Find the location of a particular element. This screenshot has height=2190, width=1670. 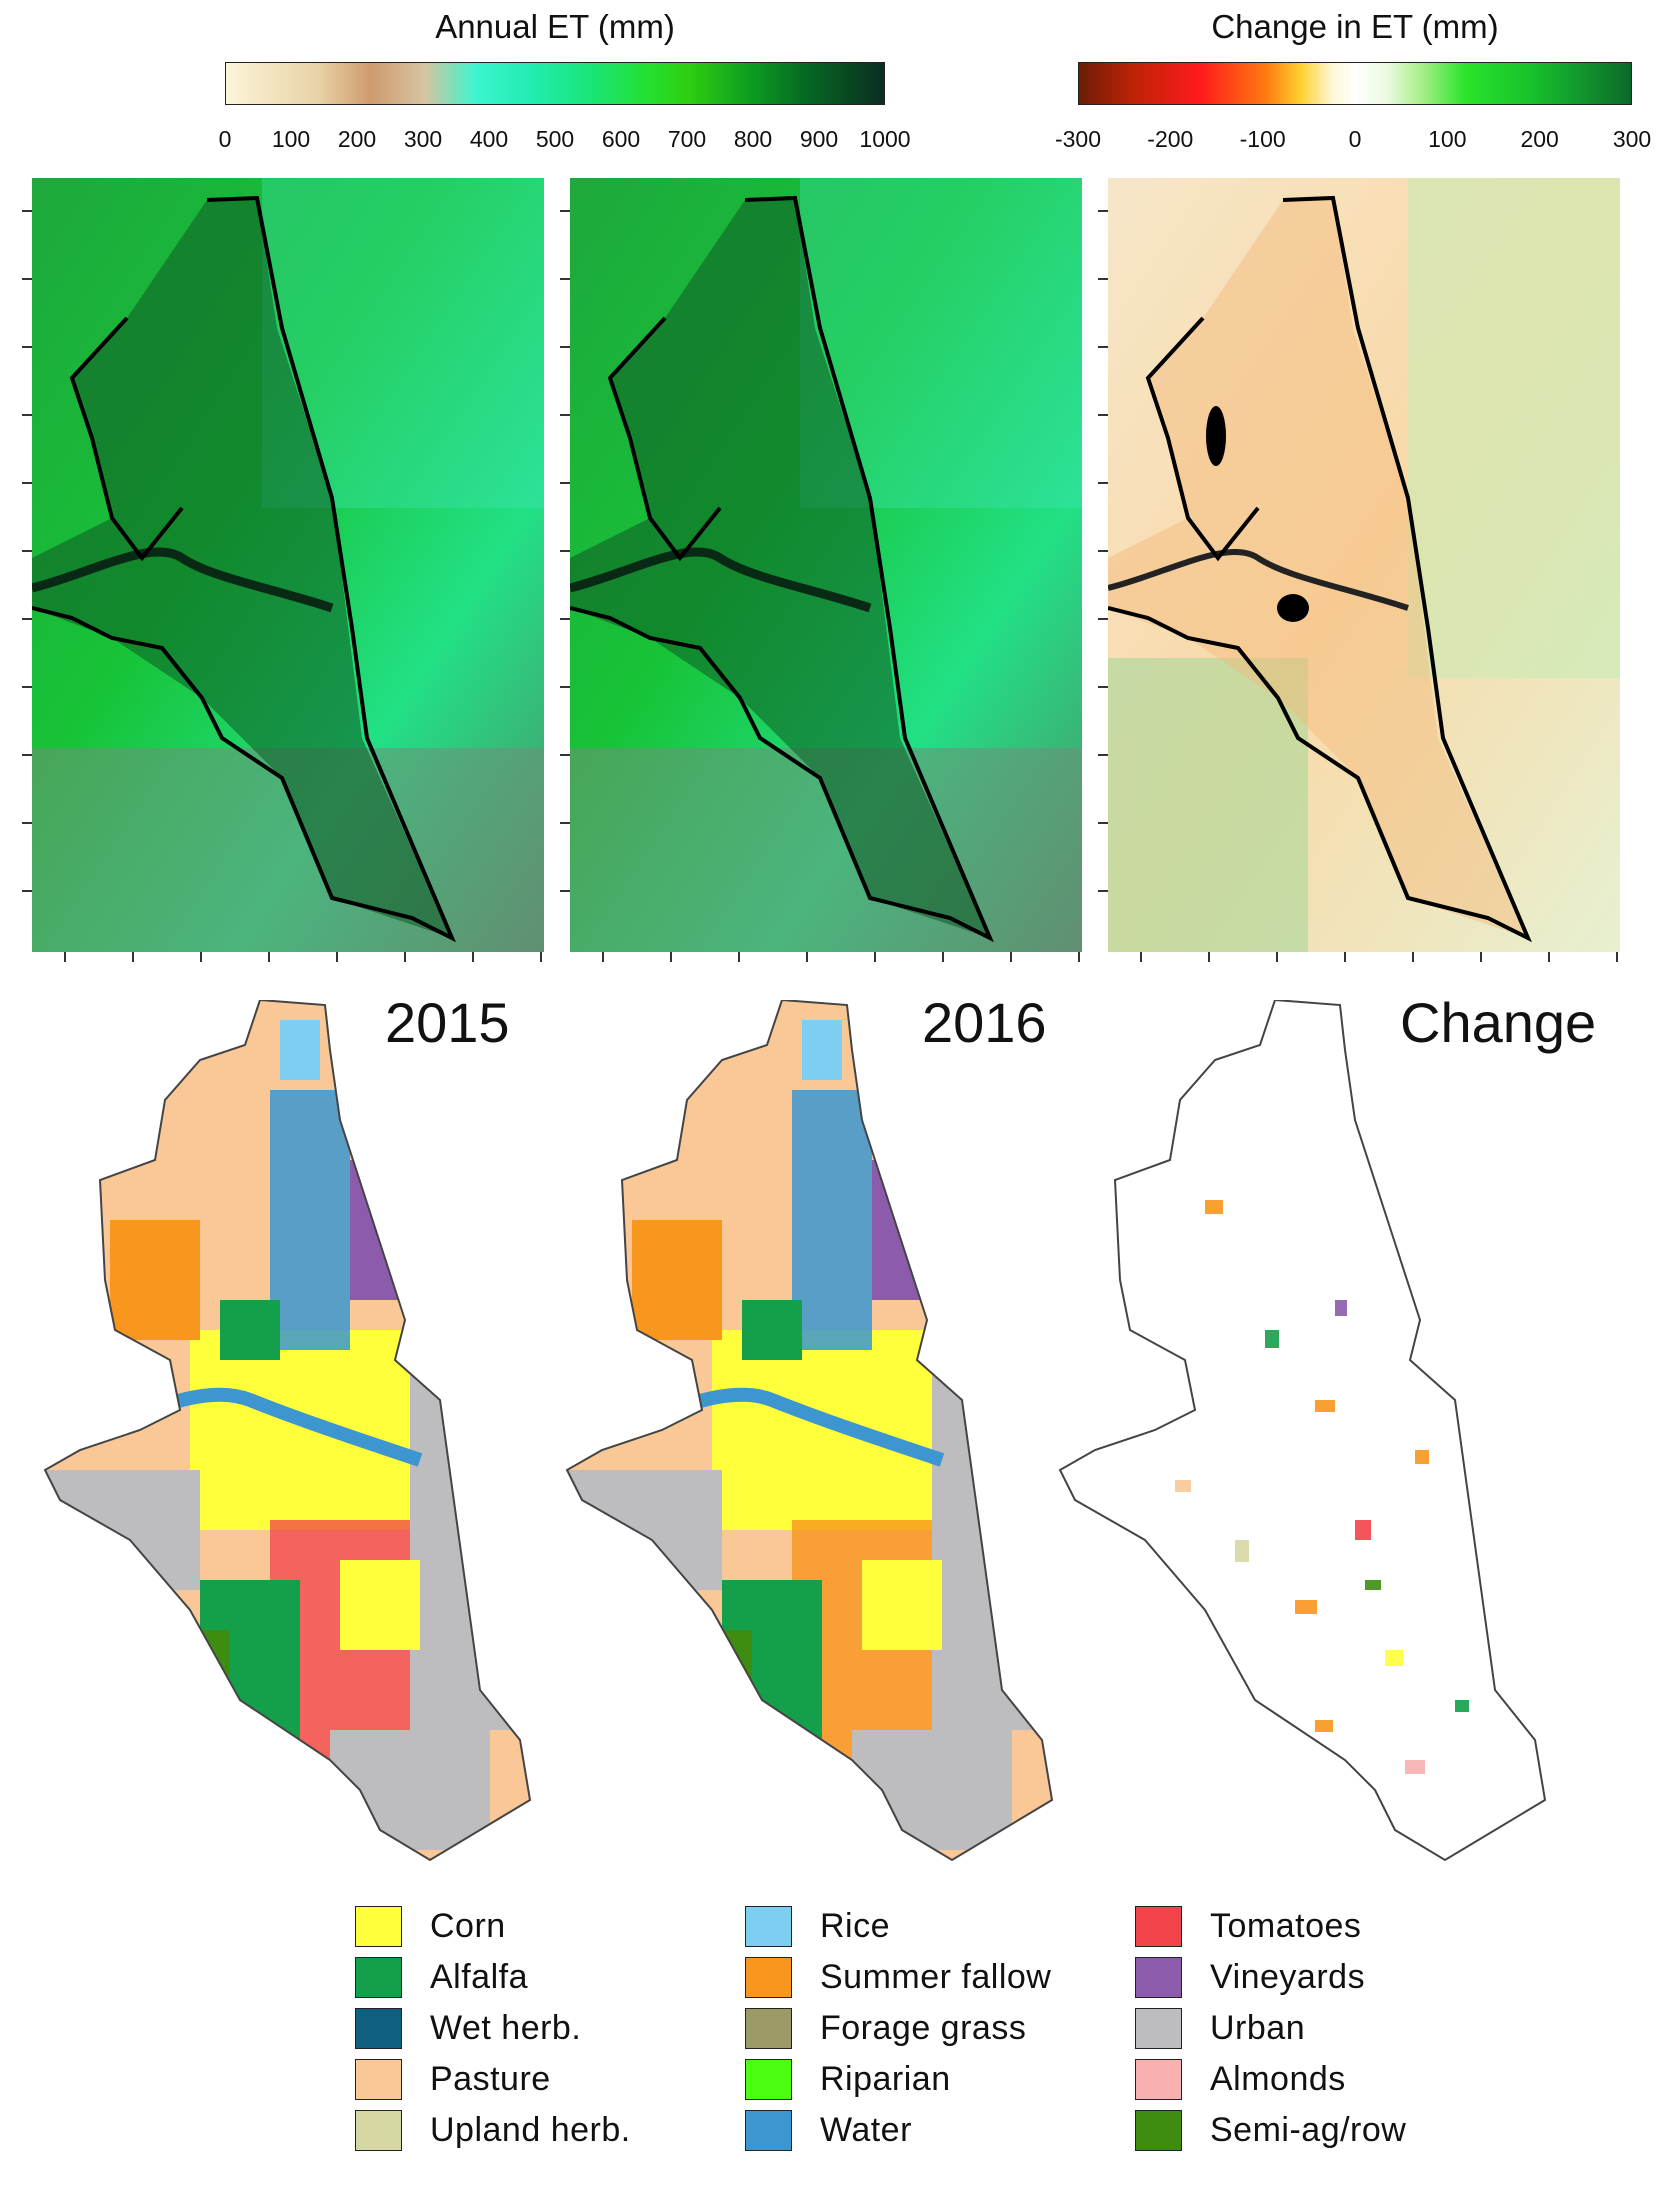

annual-et-tick-label: 600 is located at coordinates (621, 139).